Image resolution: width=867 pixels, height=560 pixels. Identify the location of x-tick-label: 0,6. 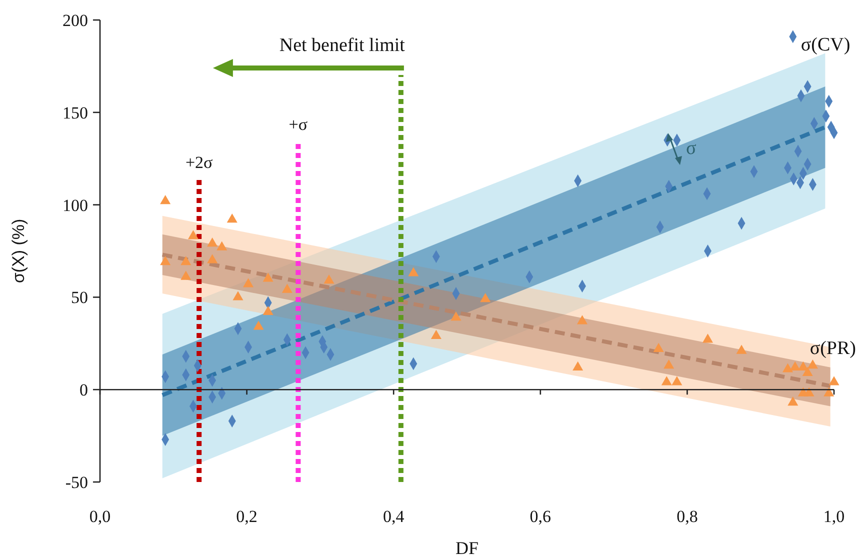
(541, 516).